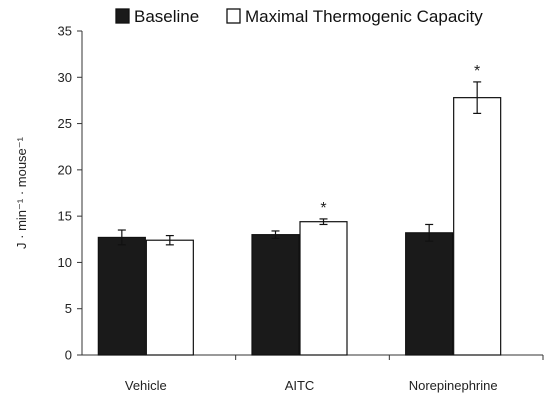 This screenshot has height=399, width=547. I want to click on y-tick-label: 35, so click(65, 31).